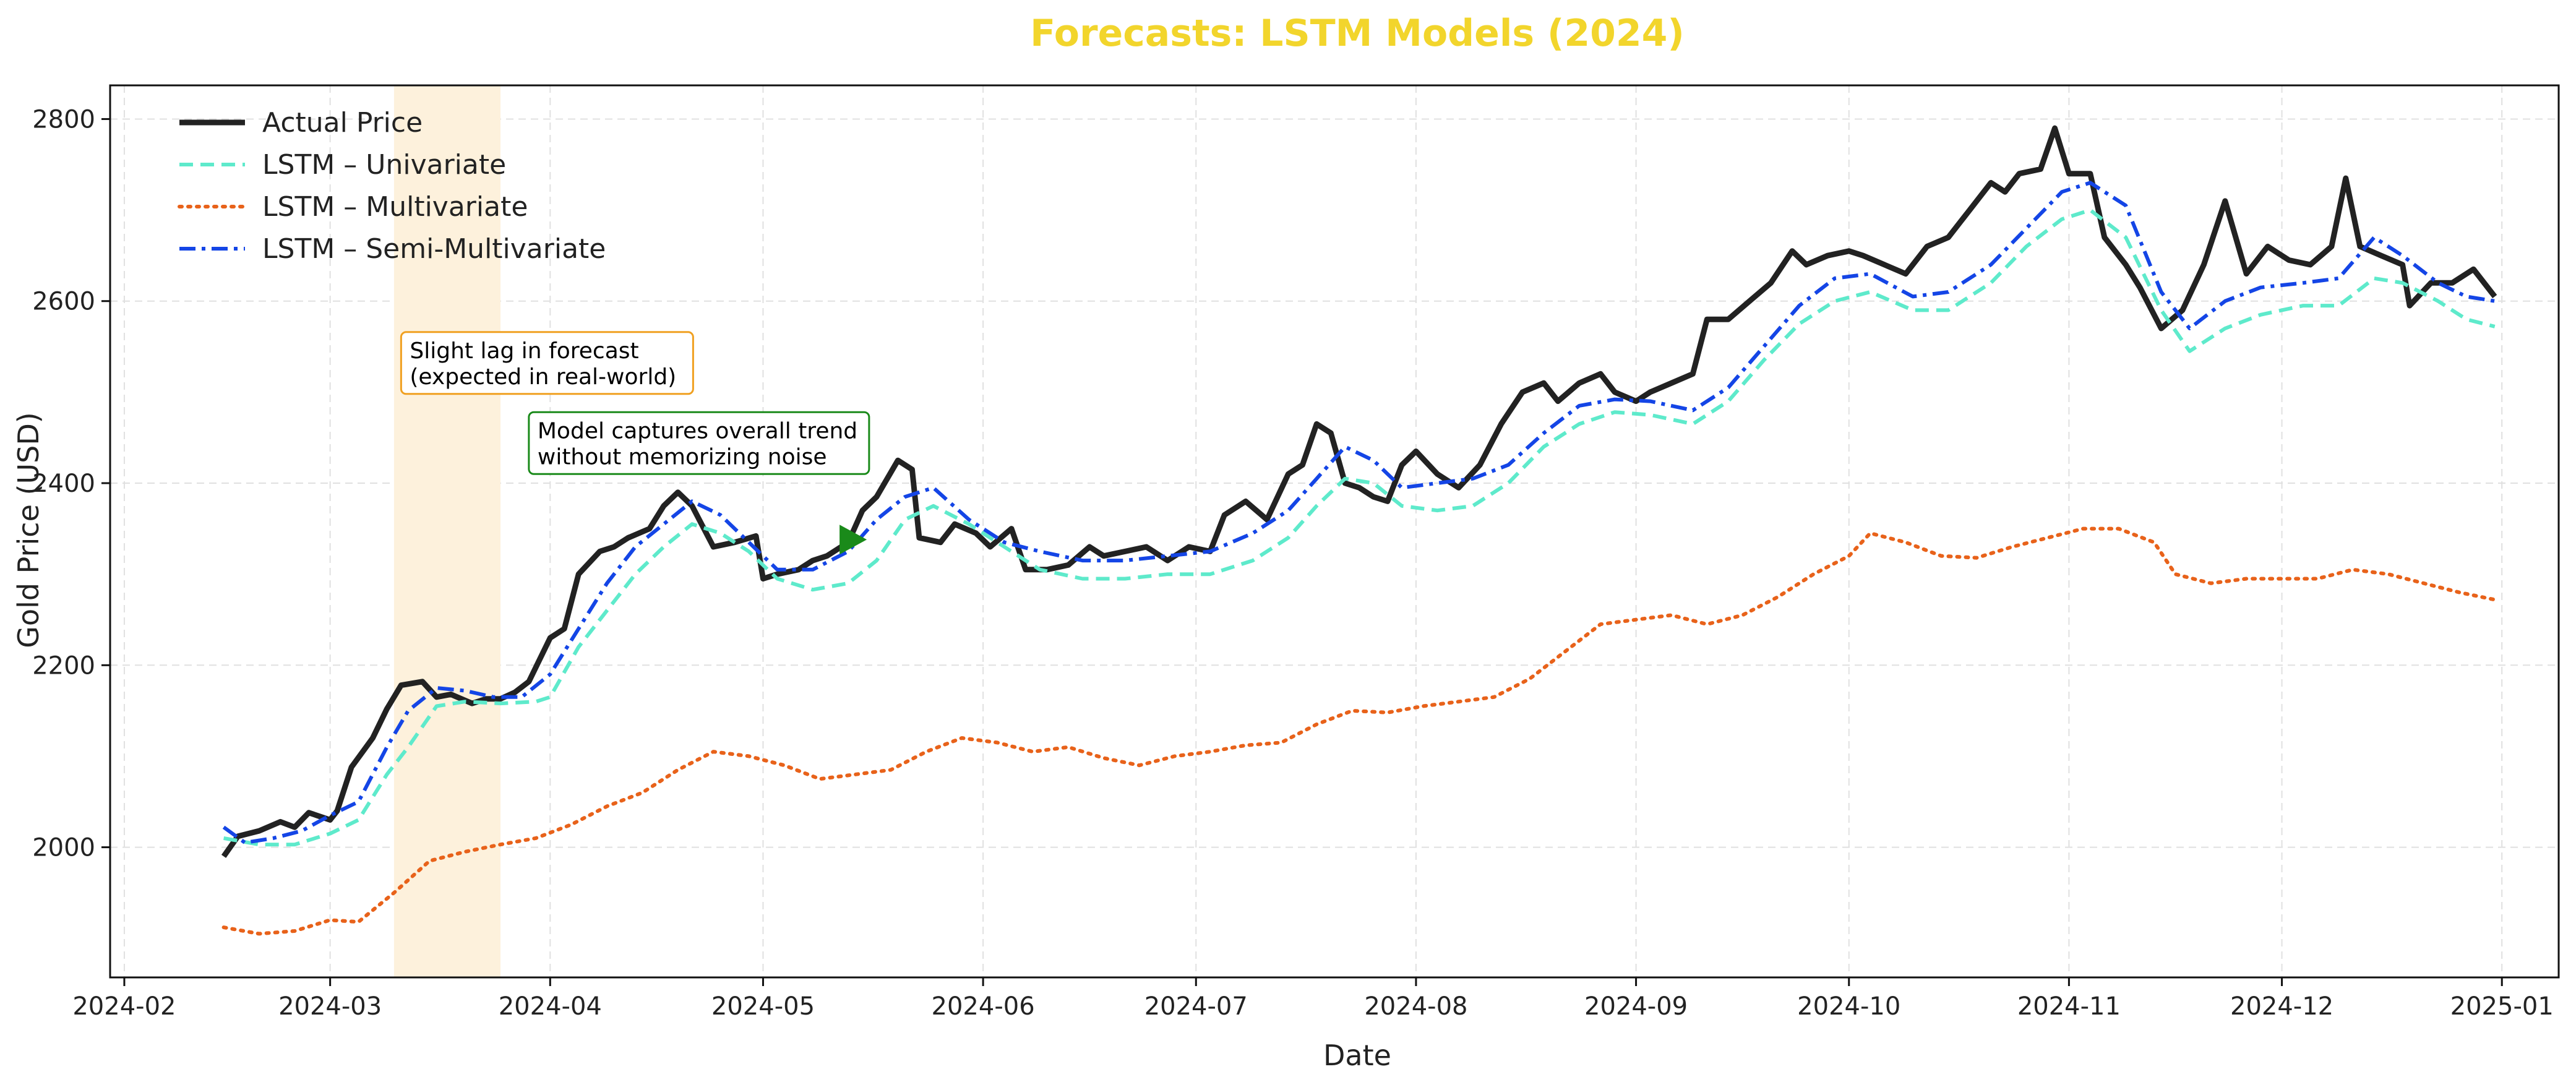 This screenshot has height=1090, width=2576. Describe the element at coordinates (1415, 1007) in the screenshot. I see `x-tick-label: 2024-08` at that location.